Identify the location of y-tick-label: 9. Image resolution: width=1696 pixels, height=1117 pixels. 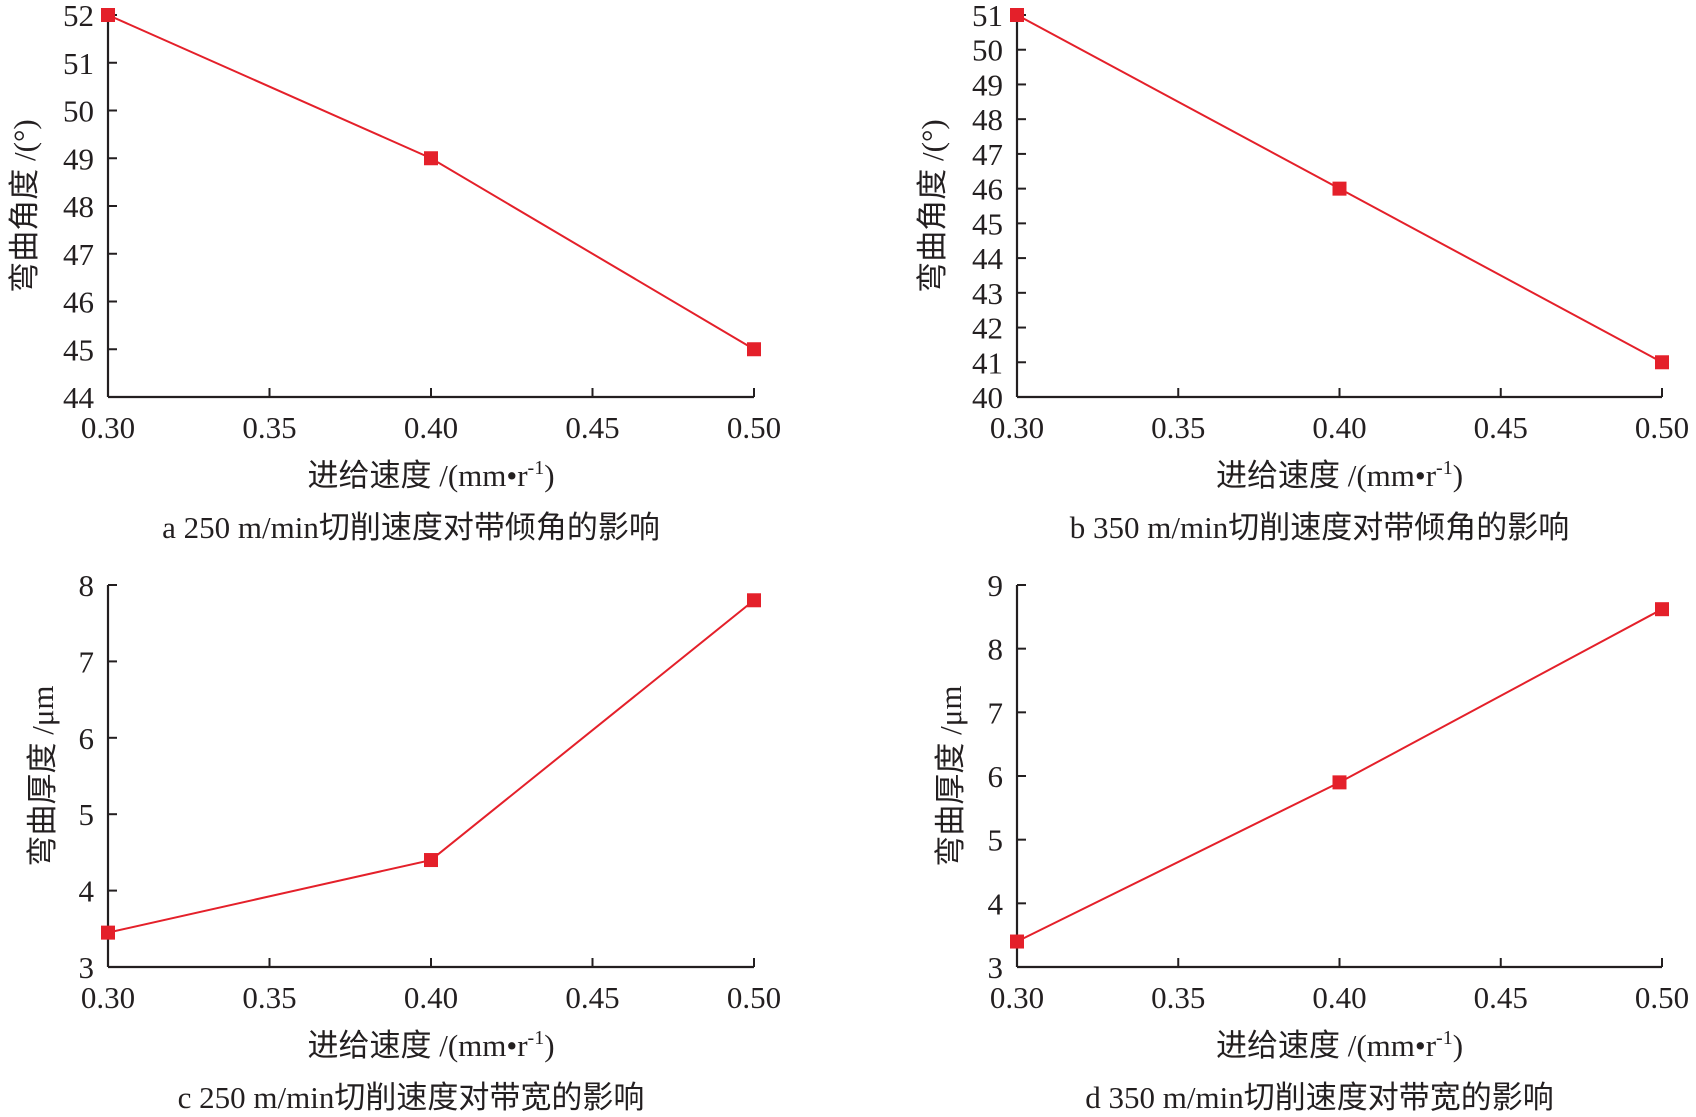
(996, 585).